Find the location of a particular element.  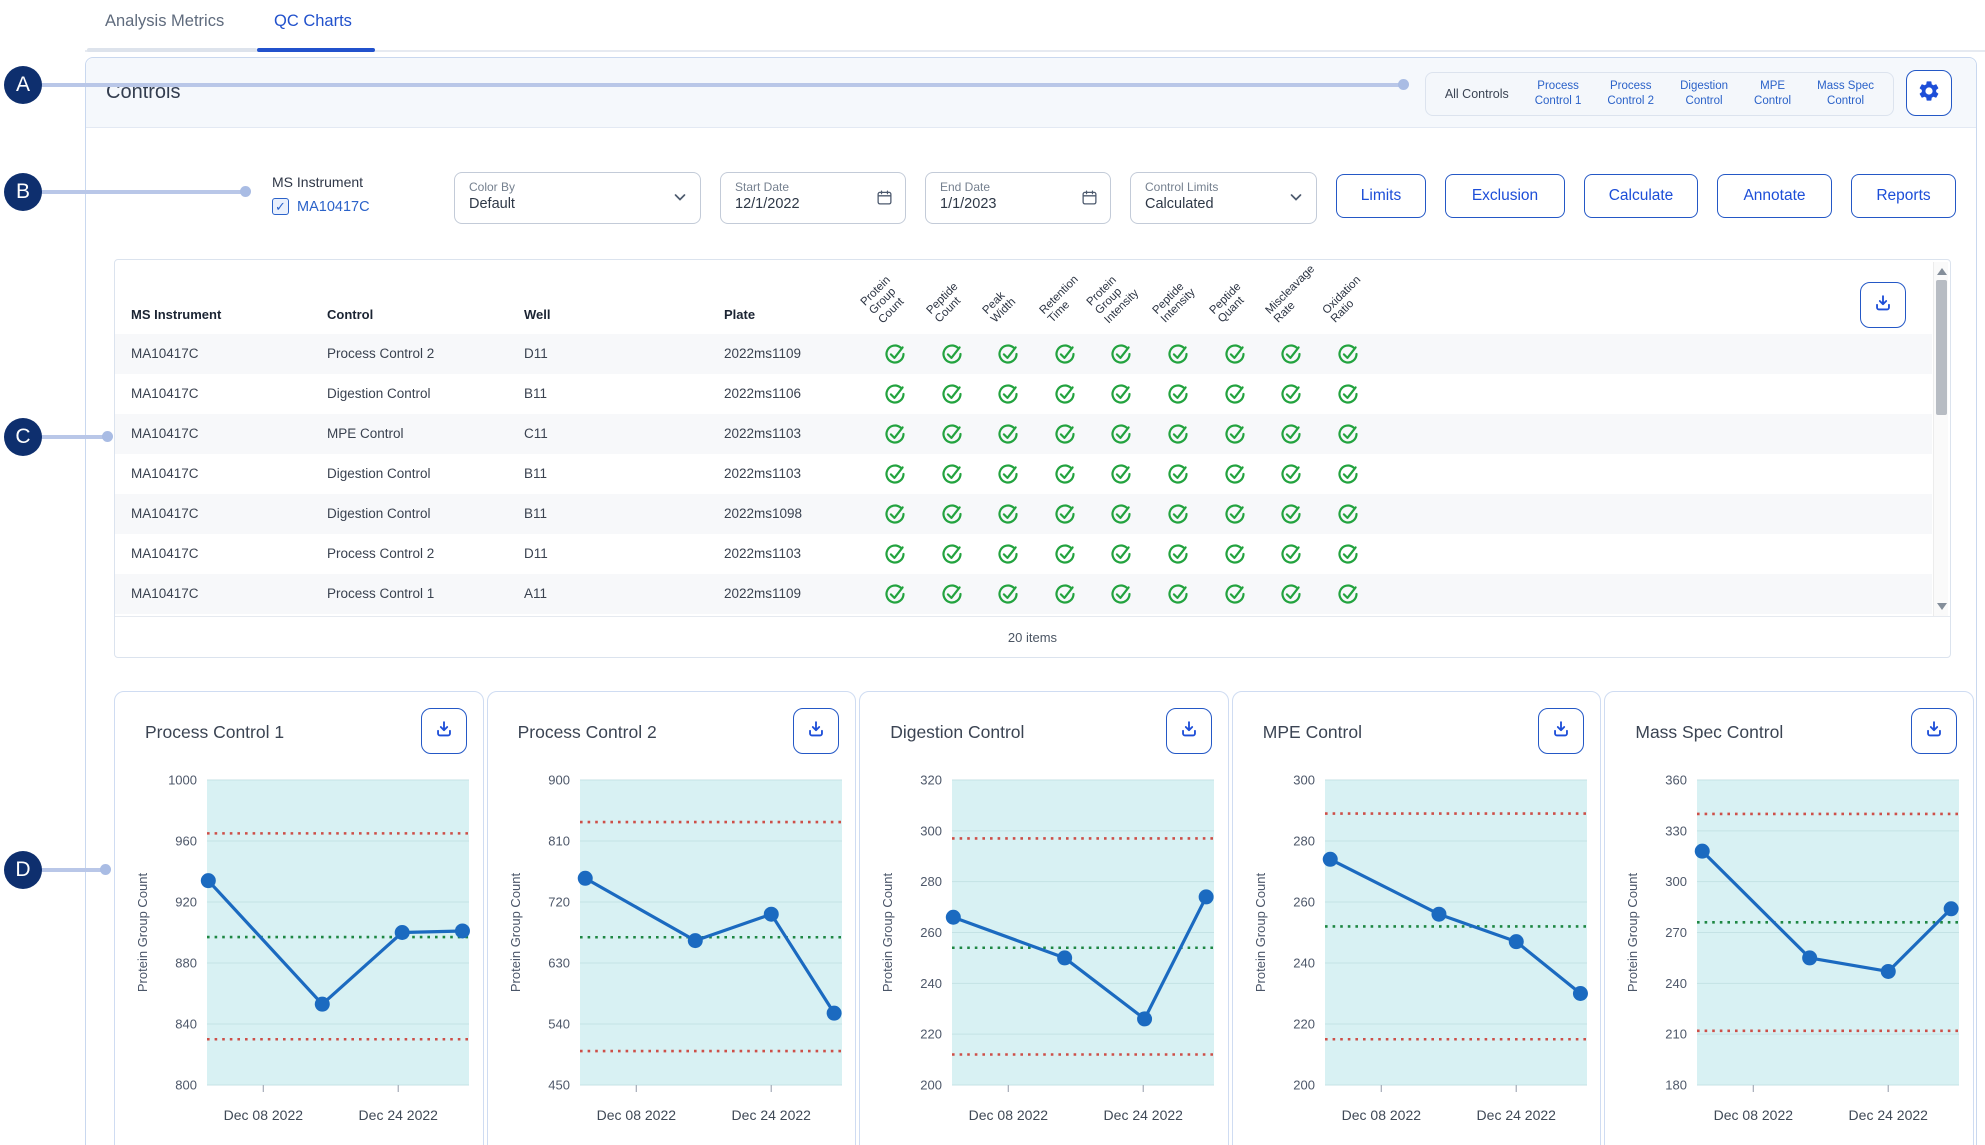

gear-icon is located at coordinates (1929, 93).